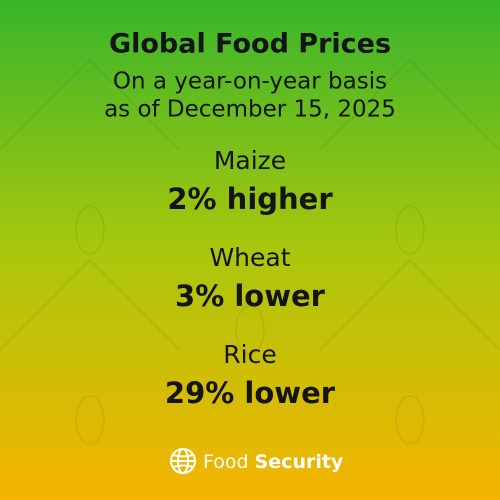 The image size is (500, 500). I want to click on item-change: 29% lower, so click(250, 393).